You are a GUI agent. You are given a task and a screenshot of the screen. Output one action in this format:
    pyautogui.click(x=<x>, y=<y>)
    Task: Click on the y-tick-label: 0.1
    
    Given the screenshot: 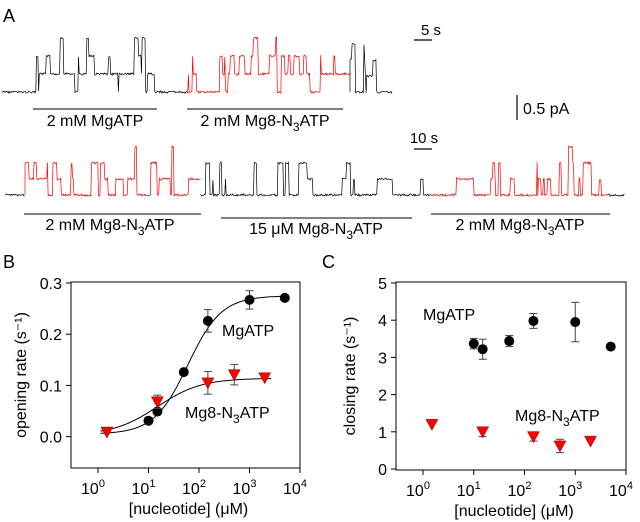 What is the action you would take?
    pyautogui.click(x=51, y=386)
    